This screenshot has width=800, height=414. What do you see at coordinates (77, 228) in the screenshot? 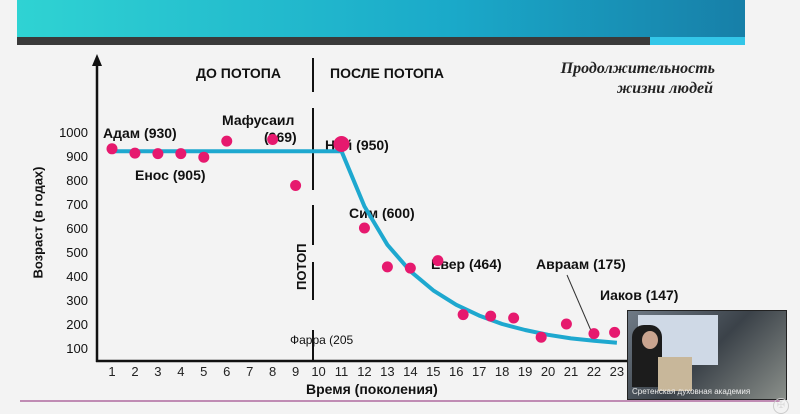
I see `y-tick-label: 600` at bounding box center [77, 228].